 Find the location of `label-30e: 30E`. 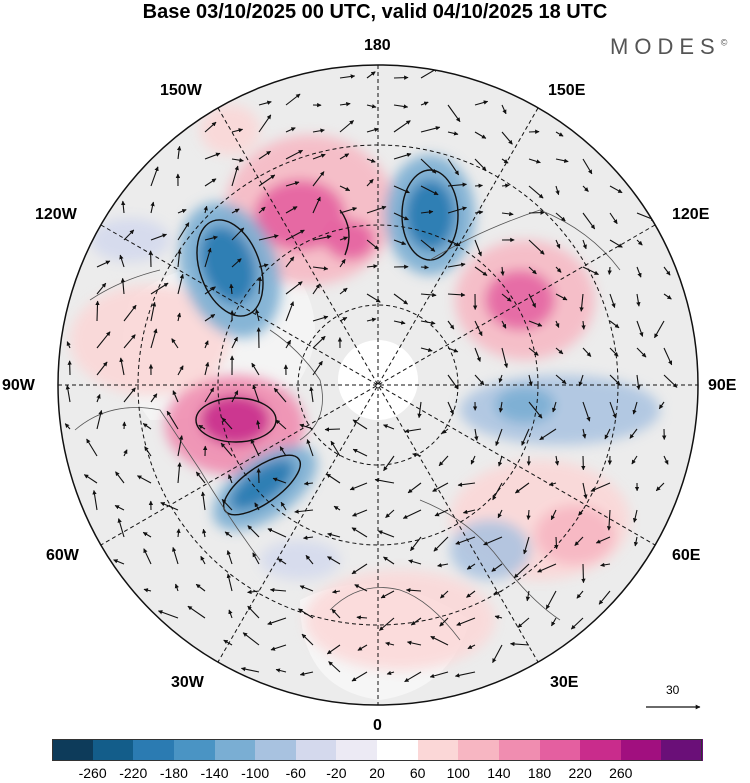

label-30e: 30E is located at coordinates (564, 682).